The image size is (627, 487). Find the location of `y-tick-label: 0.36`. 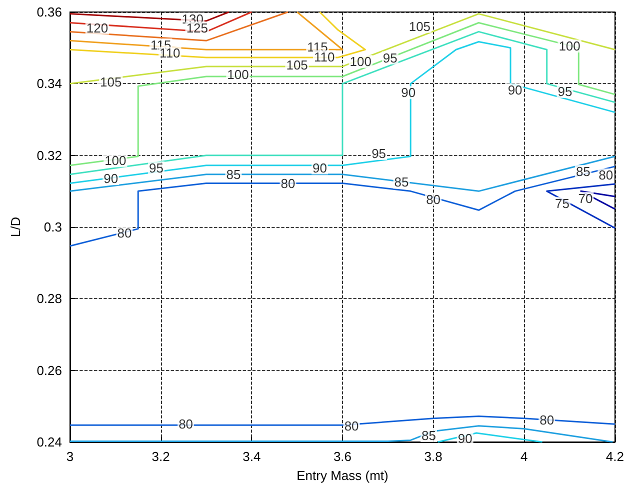

y-tick-label: 0.36 is located at coordinates (49, 12).